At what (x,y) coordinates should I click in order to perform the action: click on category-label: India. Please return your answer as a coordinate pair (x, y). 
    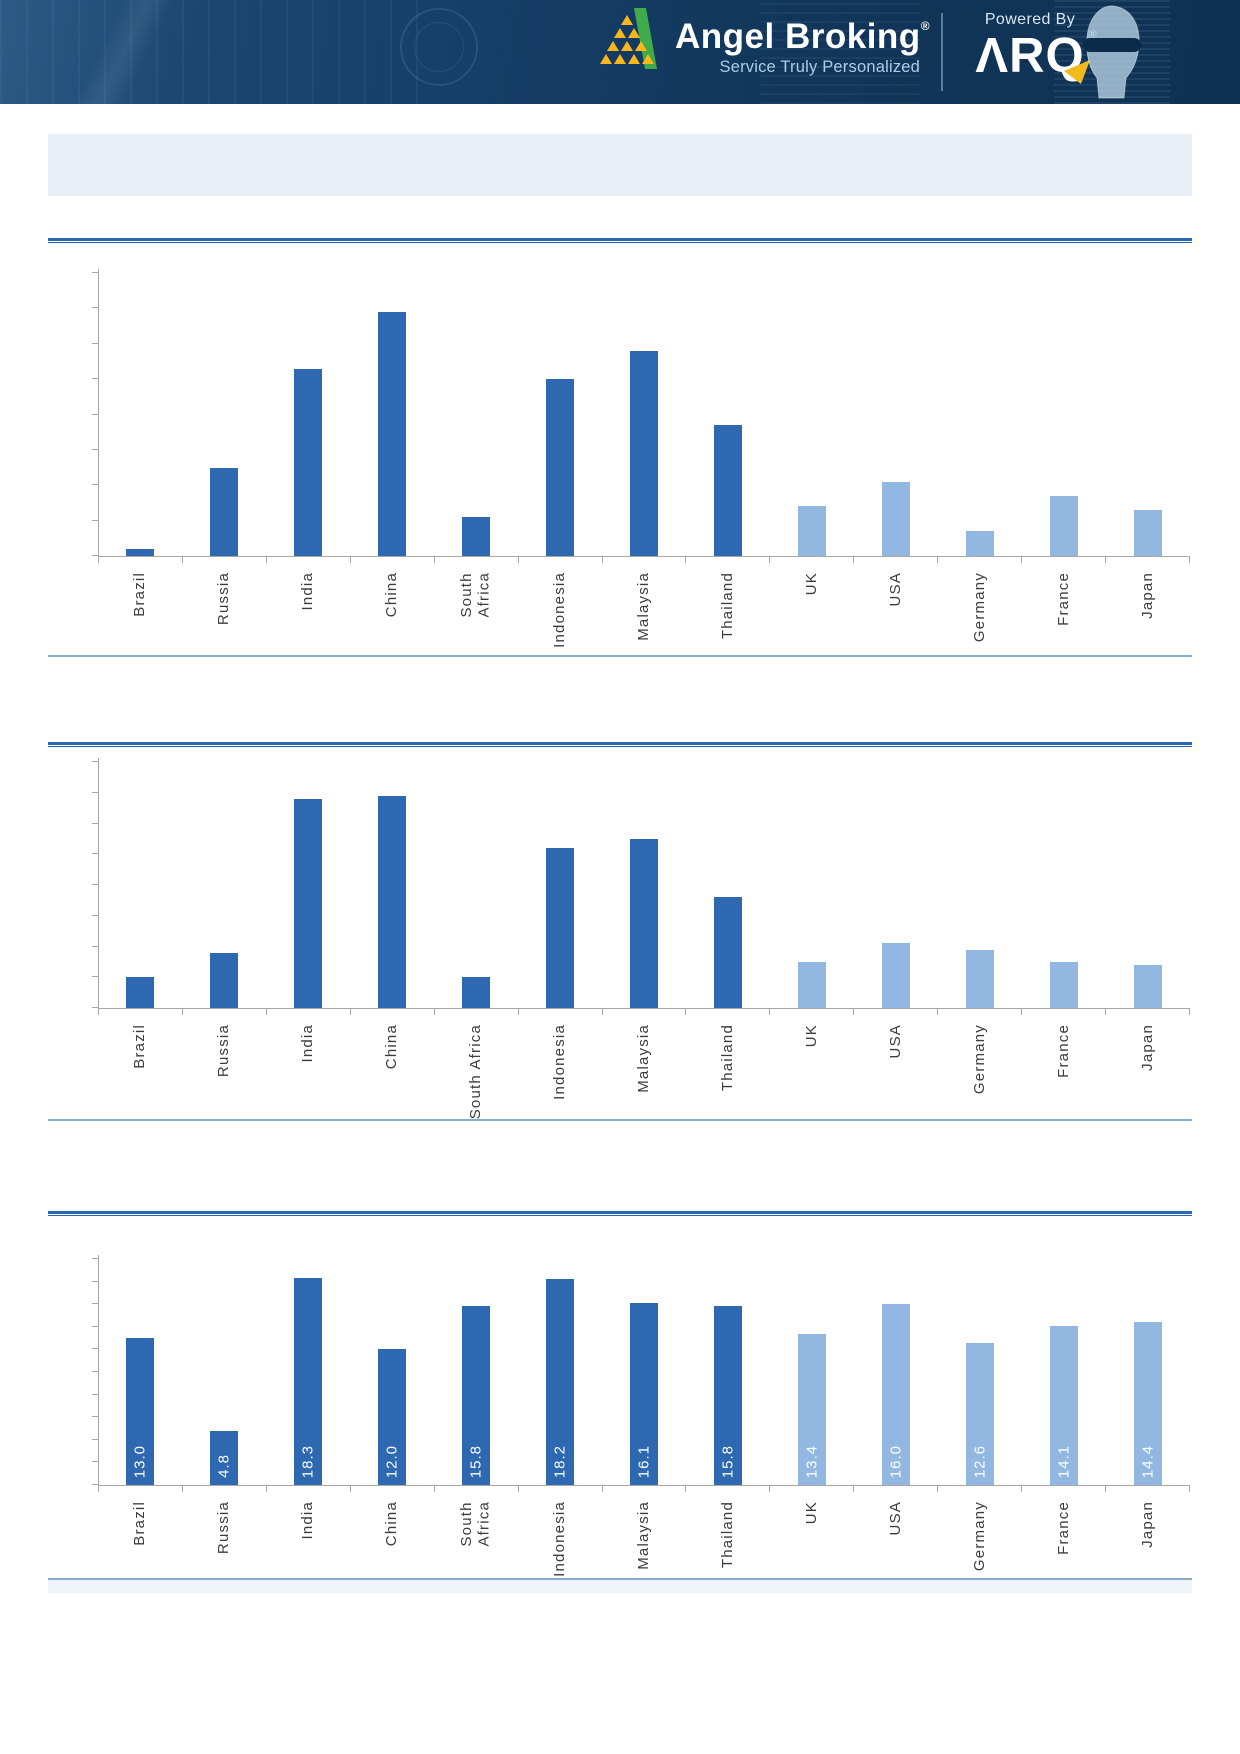
    Looking at the image, I should click on (308, 1043).